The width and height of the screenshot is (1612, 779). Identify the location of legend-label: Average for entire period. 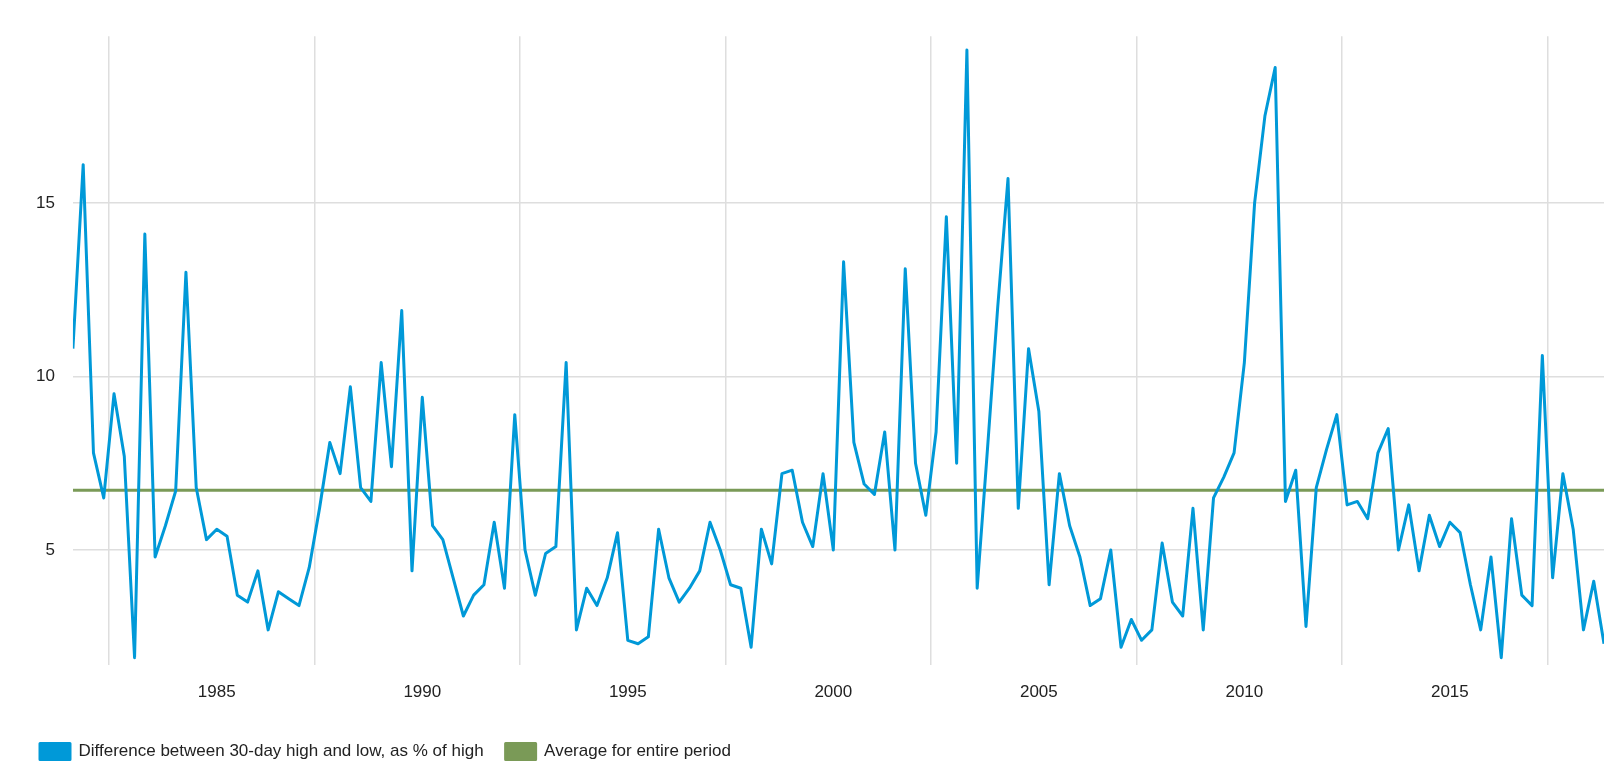
(637, 751).